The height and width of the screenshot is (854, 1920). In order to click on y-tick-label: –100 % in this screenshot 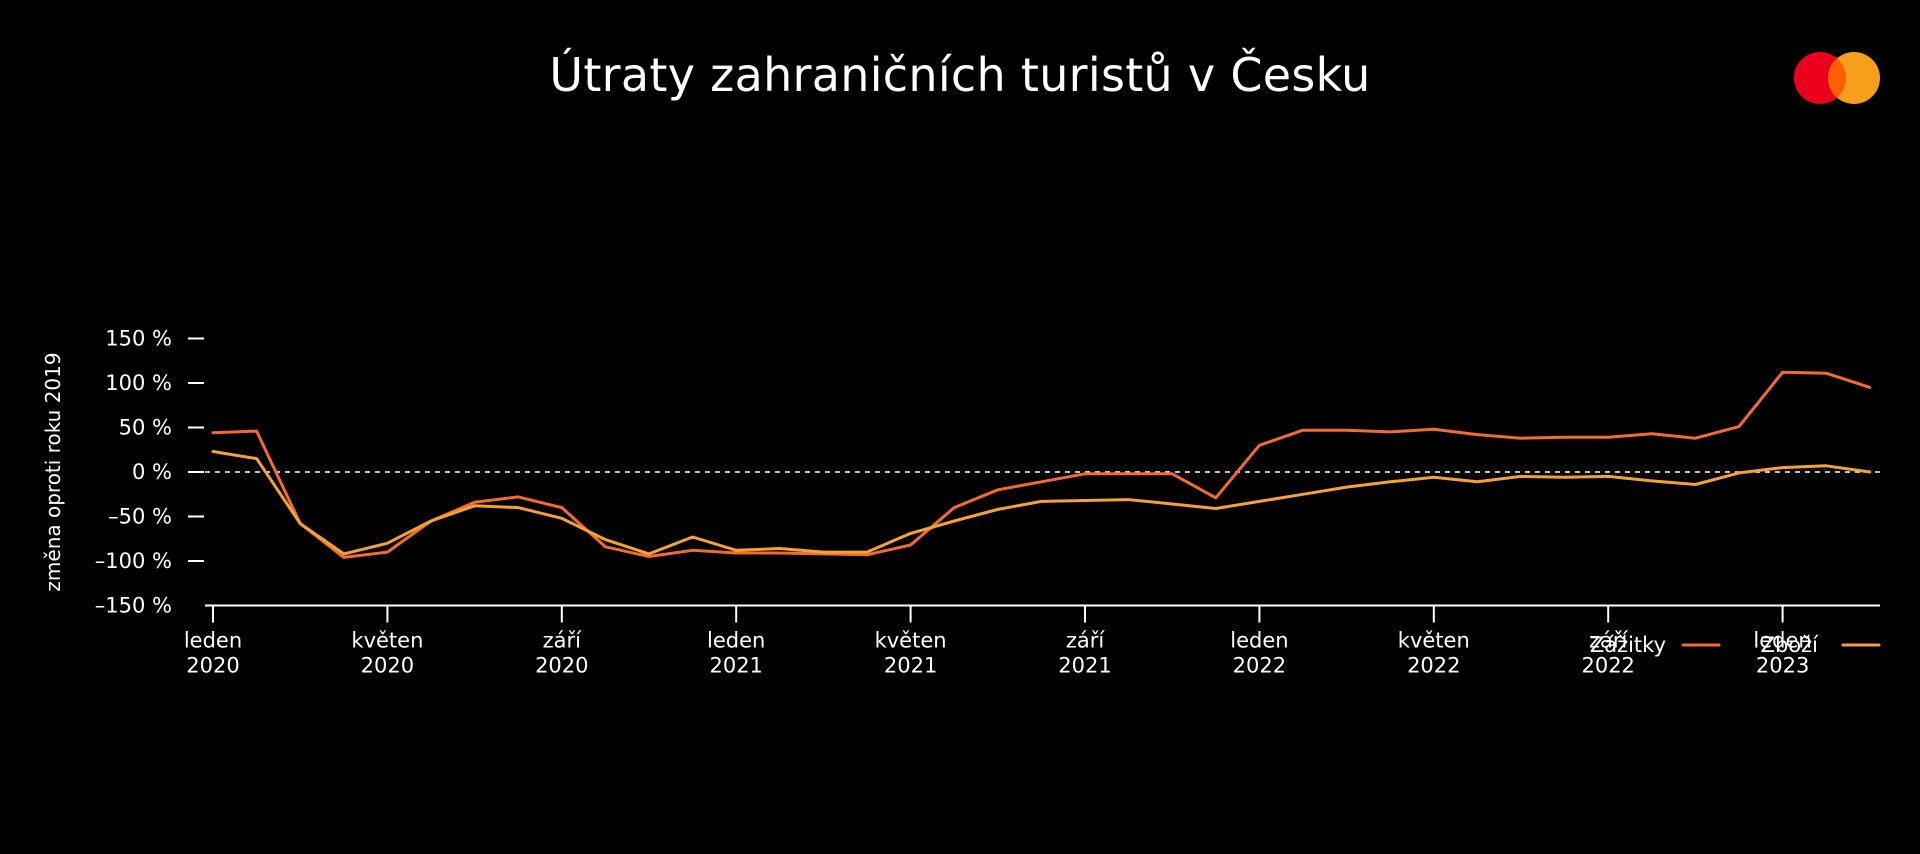, I will do `click(133, 561)`.